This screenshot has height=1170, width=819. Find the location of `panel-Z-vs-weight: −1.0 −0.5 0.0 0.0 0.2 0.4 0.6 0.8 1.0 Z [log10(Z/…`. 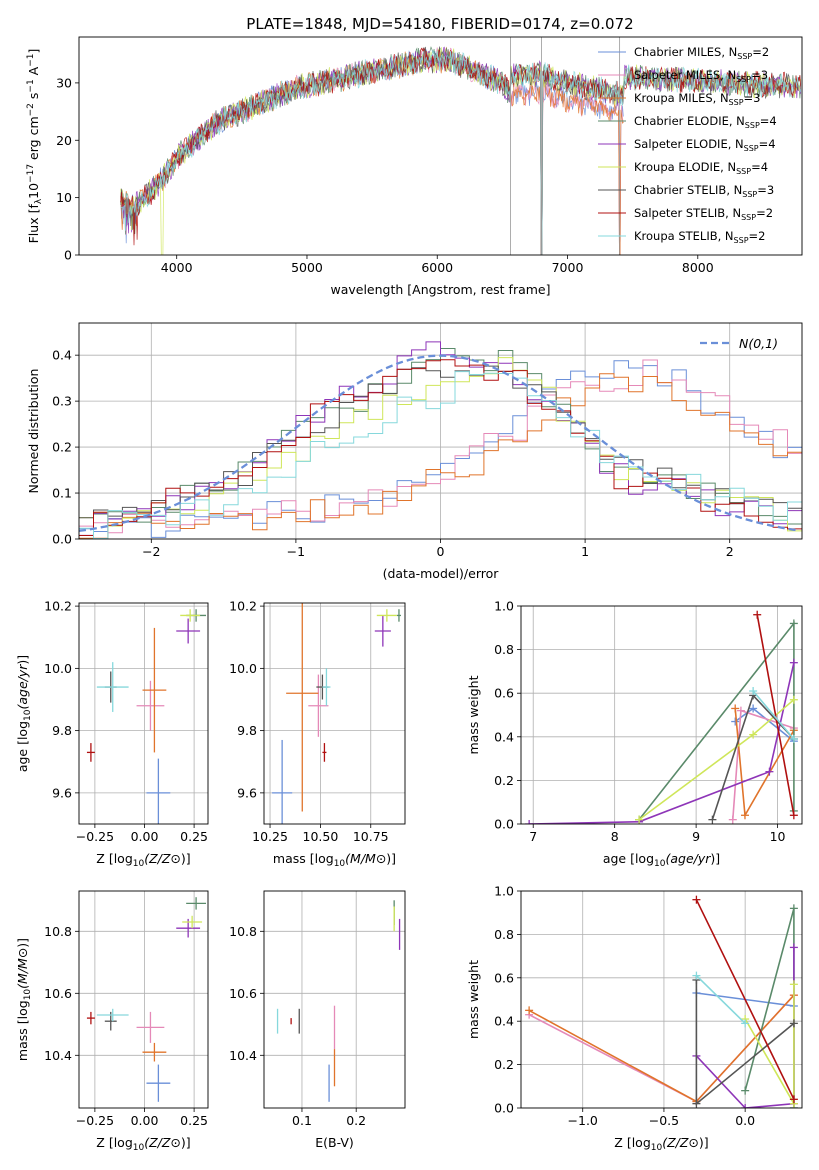

panel-Z-vs-weight: −1.0 −0.5 0.0 0.0 0.2 0.4 0.6 0.8 1.0 Z [log10(Z/… is located at coordinates (634, 1018).